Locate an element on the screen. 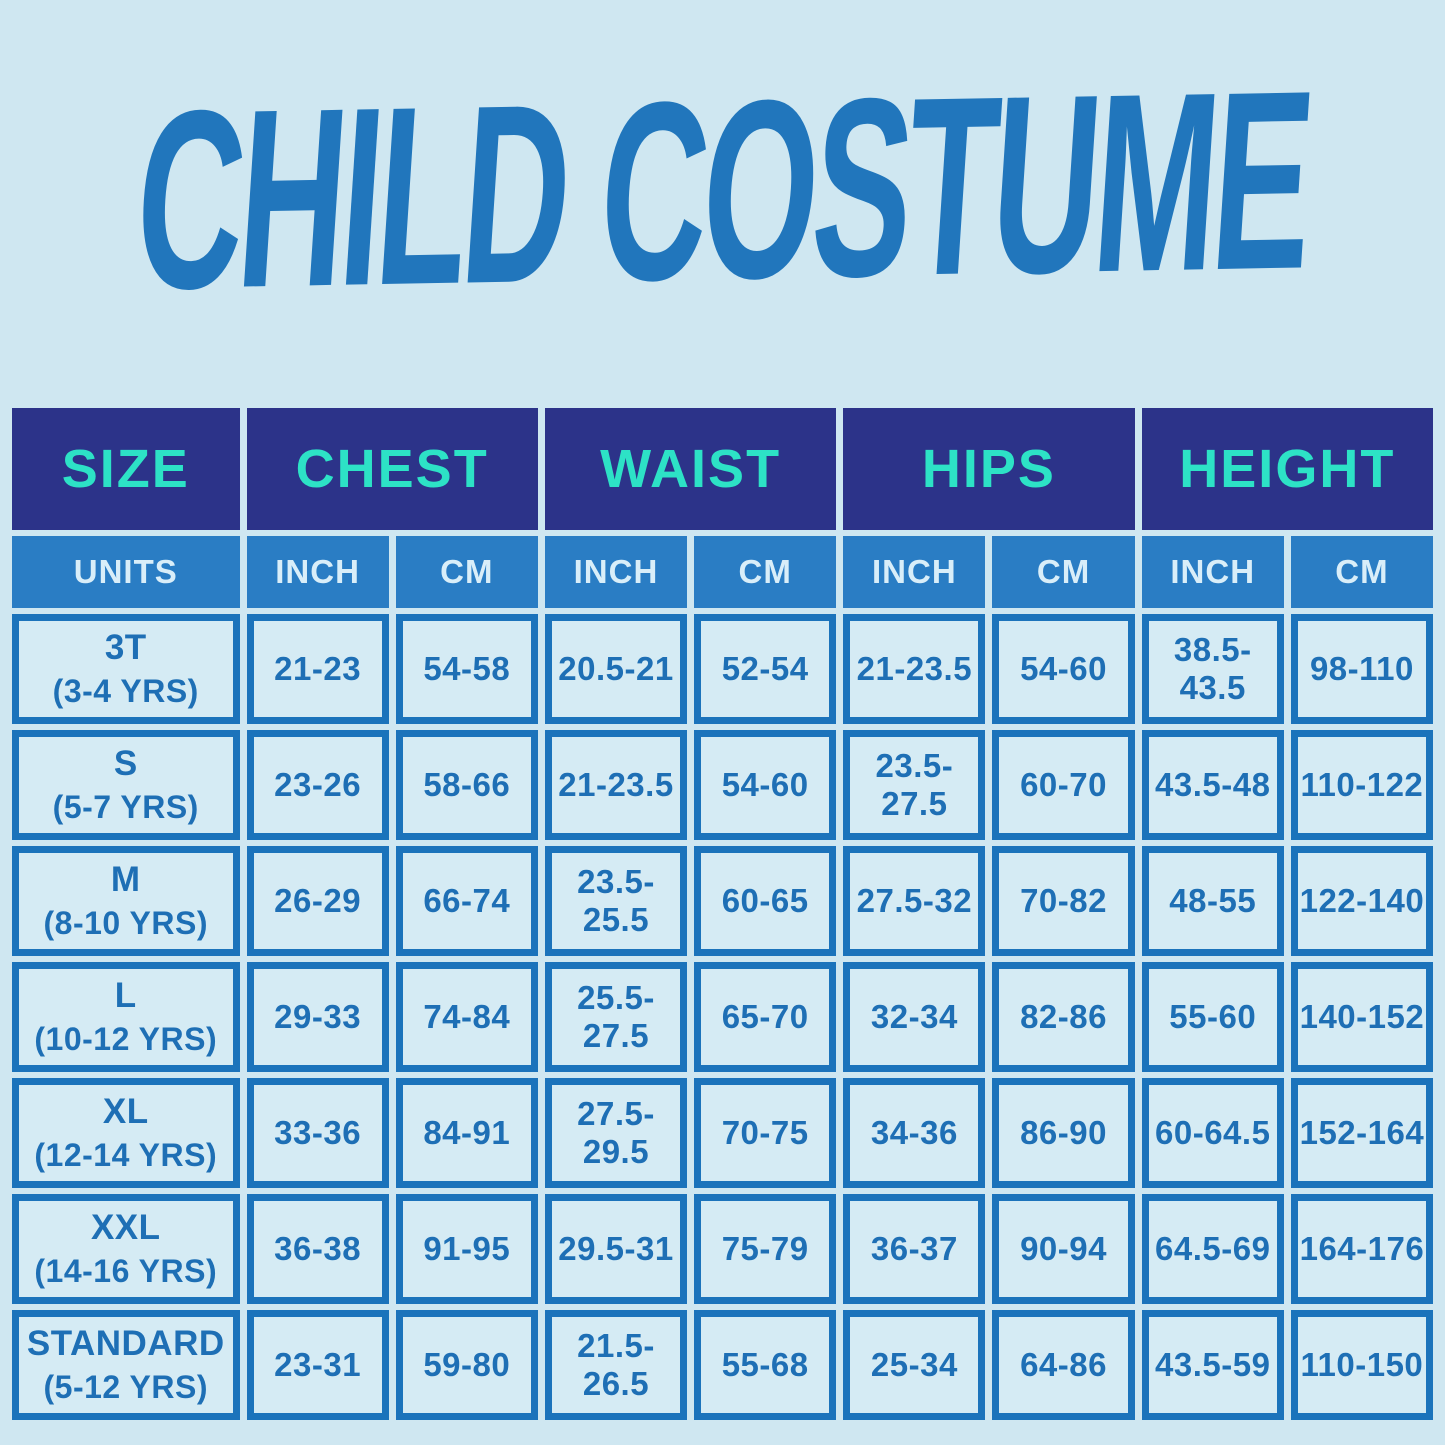 This screenshot has width=1445, height=1445. size-label-xxl: XXL (14-16 YRS) is located at coordinates (126, 1249).